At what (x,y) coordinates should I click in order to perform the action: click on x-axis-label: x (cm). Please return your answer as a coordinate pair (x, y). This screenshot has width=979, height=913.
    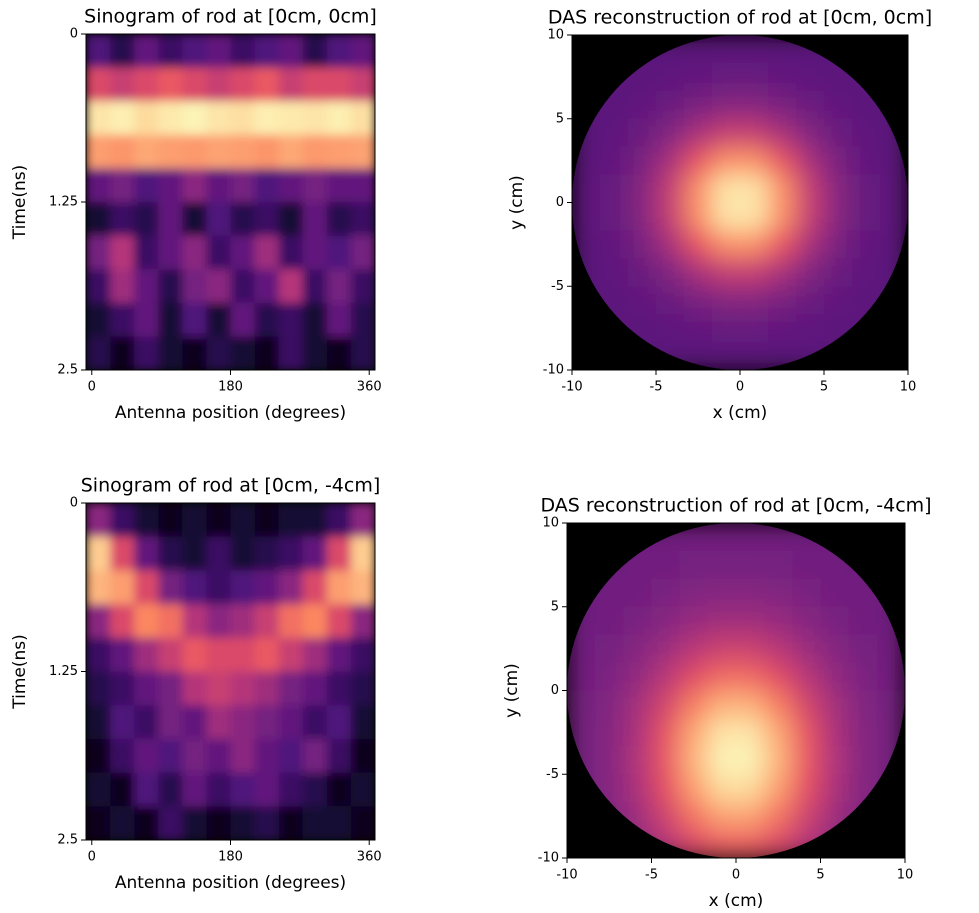
    Looking at the image, I should click on (736, 901).